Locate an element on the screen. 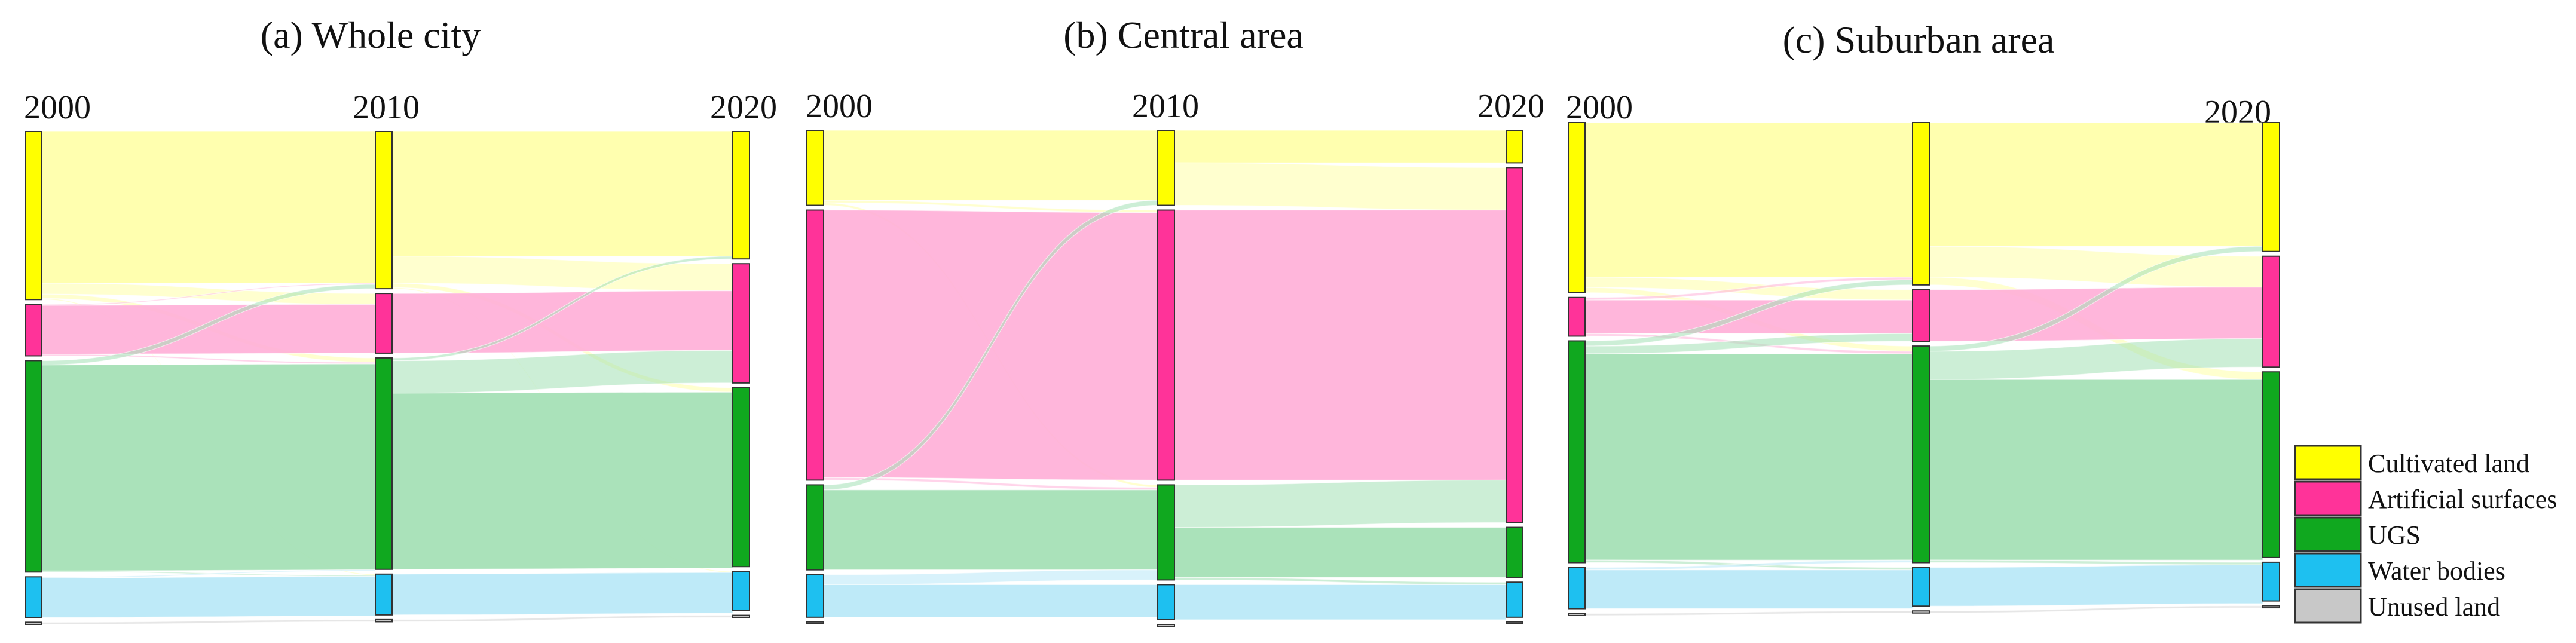  flow-2010-ugs-to-2020-artificial is located at coordinates (1340, 503).